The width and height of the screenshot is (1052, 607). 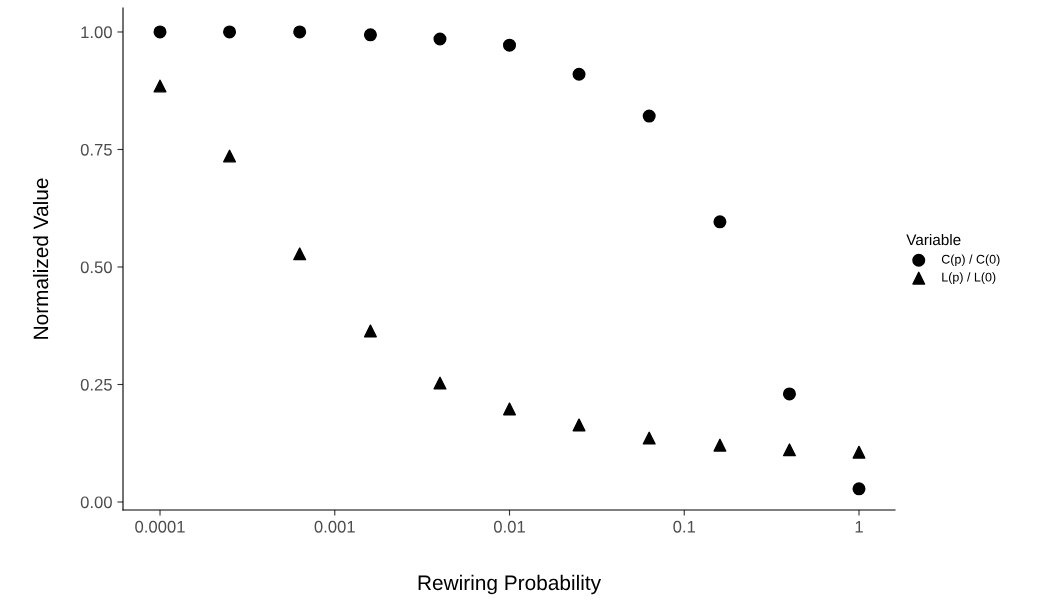 What do you see at coordinates (859, 527) in the screenshot?
I see `x-tick-label: 1` at bounding box center [859, 527].